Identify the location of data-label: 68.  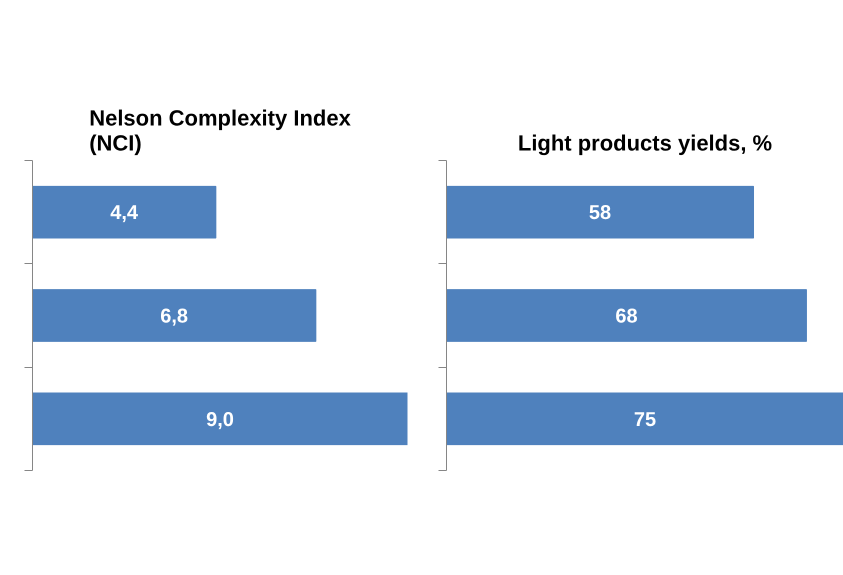
(626, 317).